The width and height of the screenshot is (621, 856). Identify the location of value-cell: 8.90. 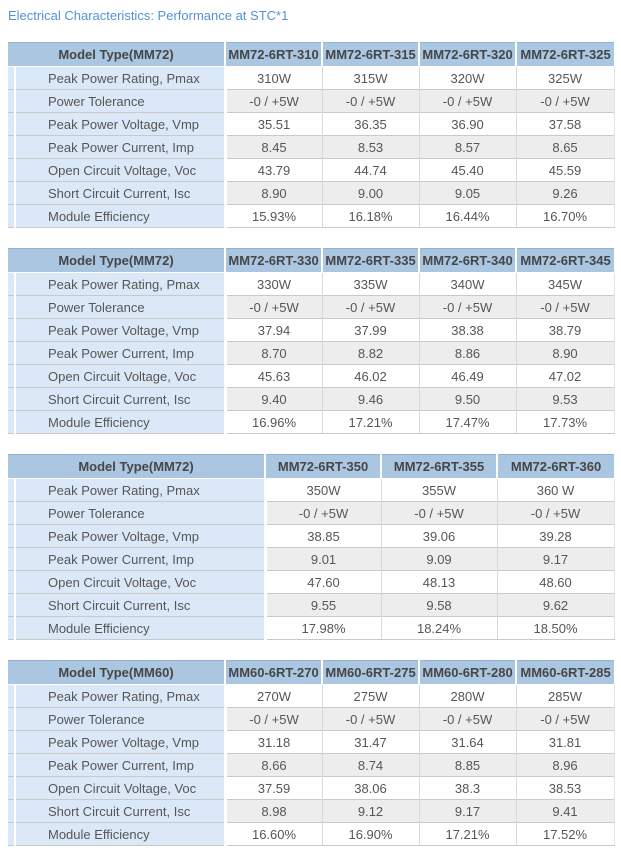
(273, 193).